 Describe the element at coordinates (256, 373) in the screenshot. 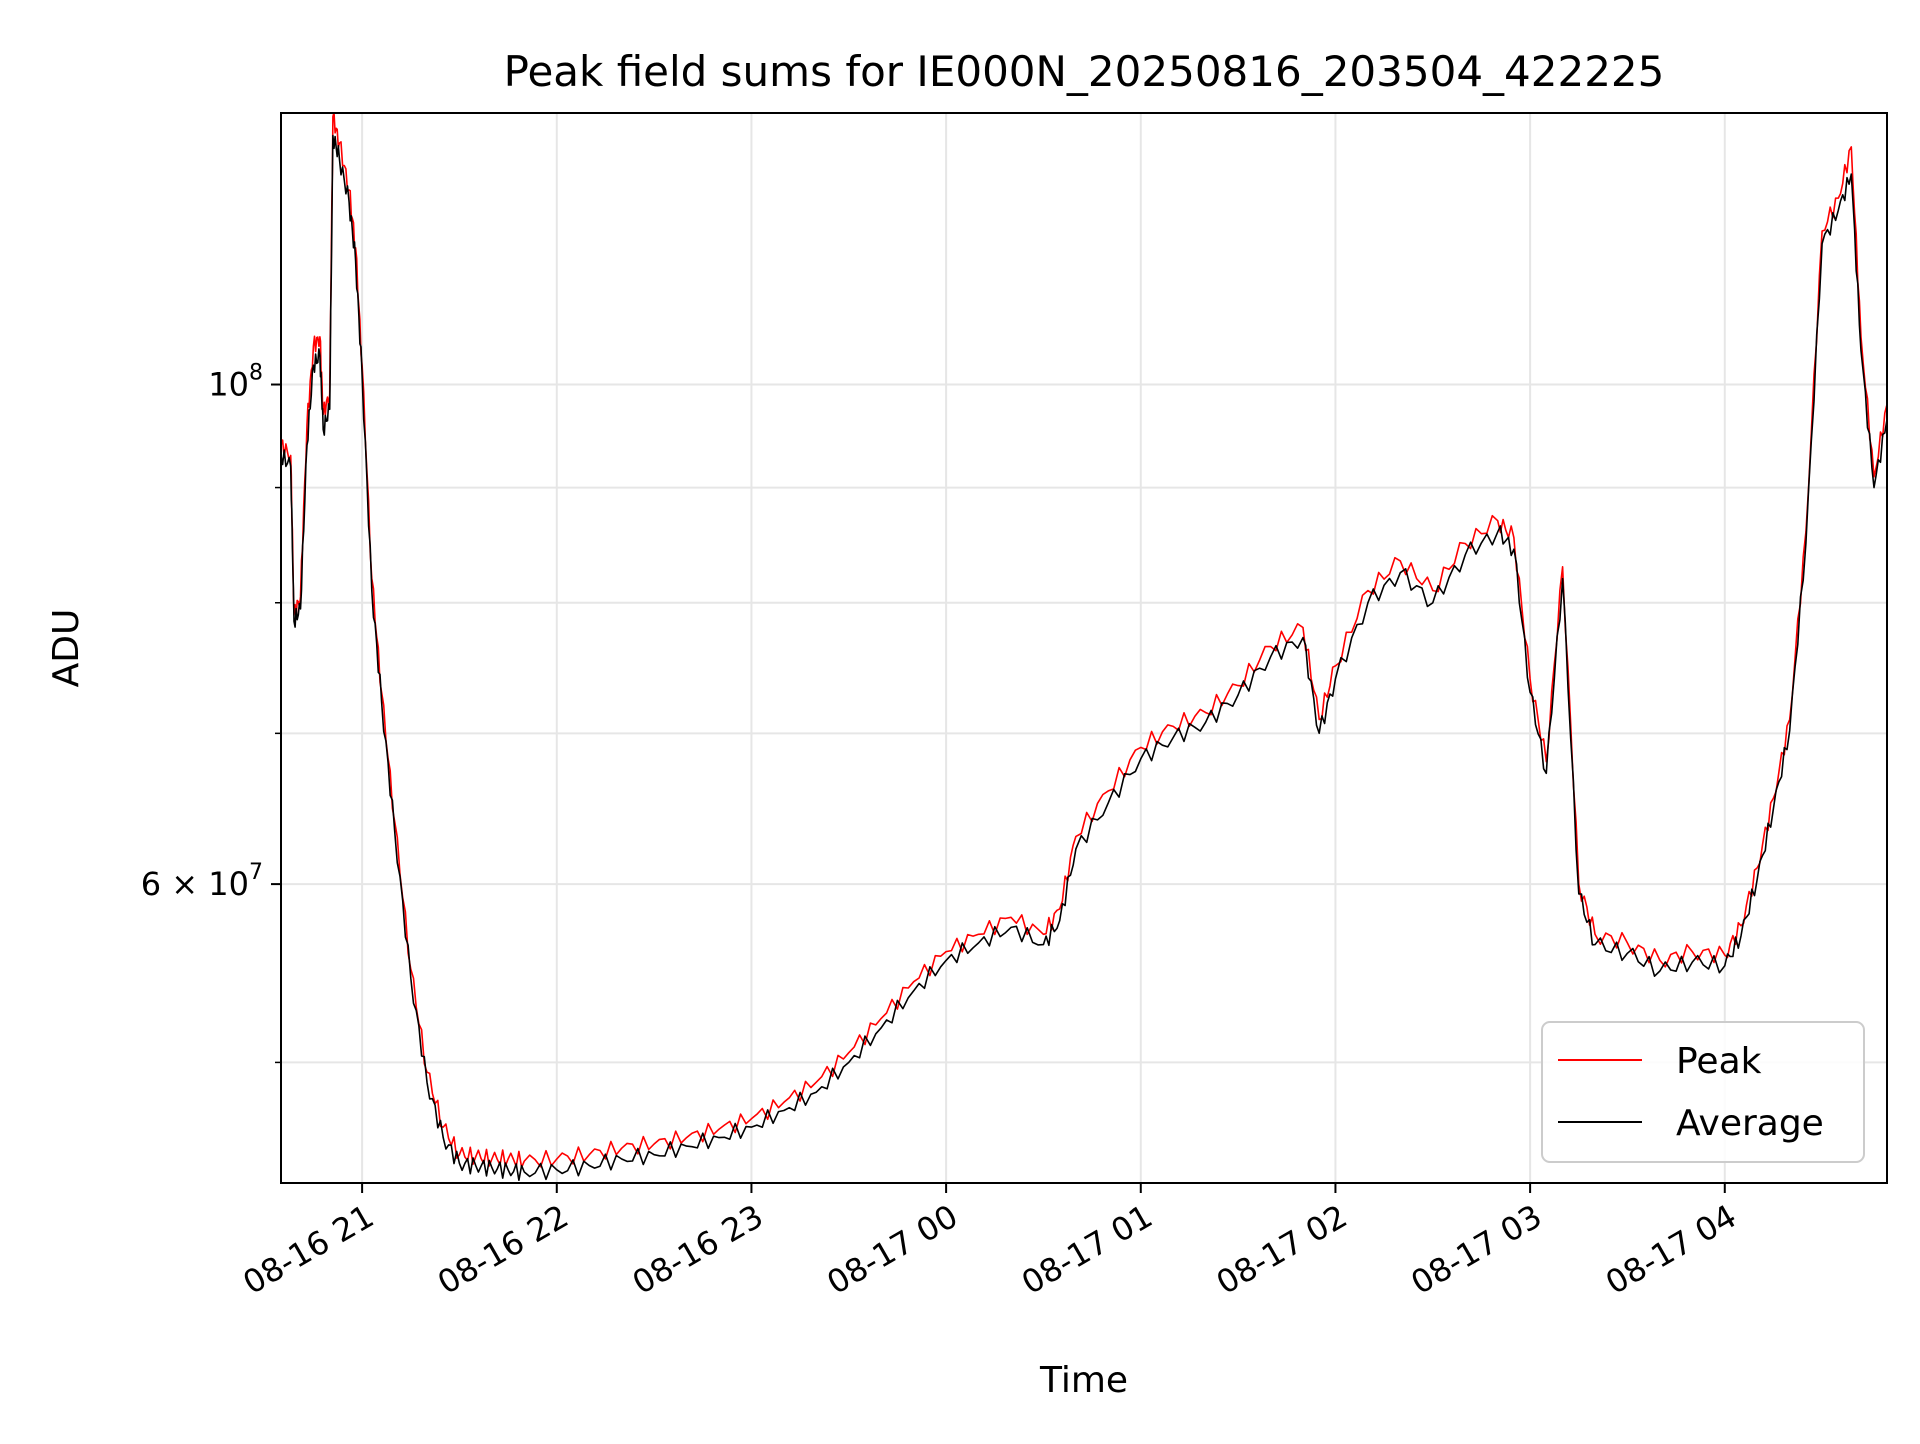

I see `y-tick-exponent: 8` at that location.